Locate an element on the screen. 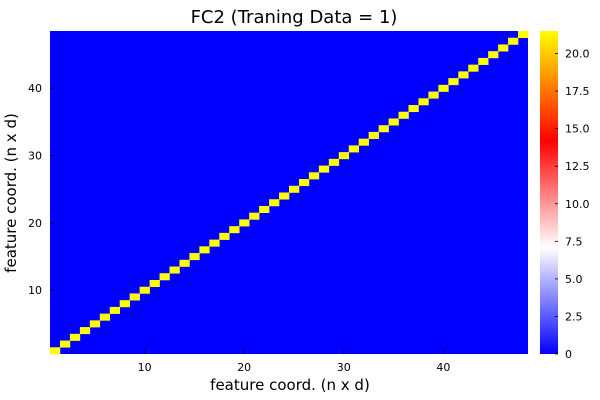  colorbar-tick-label: 15.0 is located at coordinates (577, 129).